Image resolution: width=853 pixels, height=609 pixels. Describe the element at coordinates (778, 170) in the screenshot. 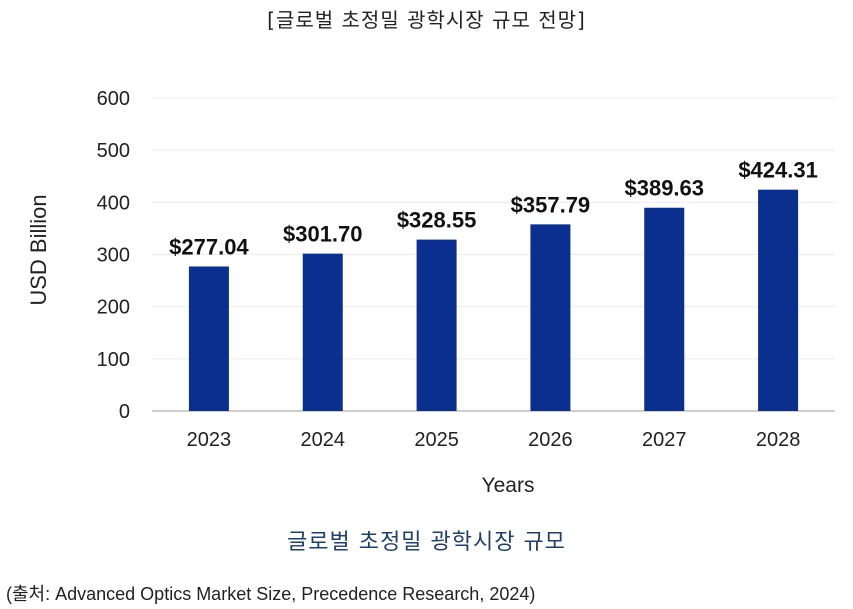

I see `data-label: $424.31` at that location.